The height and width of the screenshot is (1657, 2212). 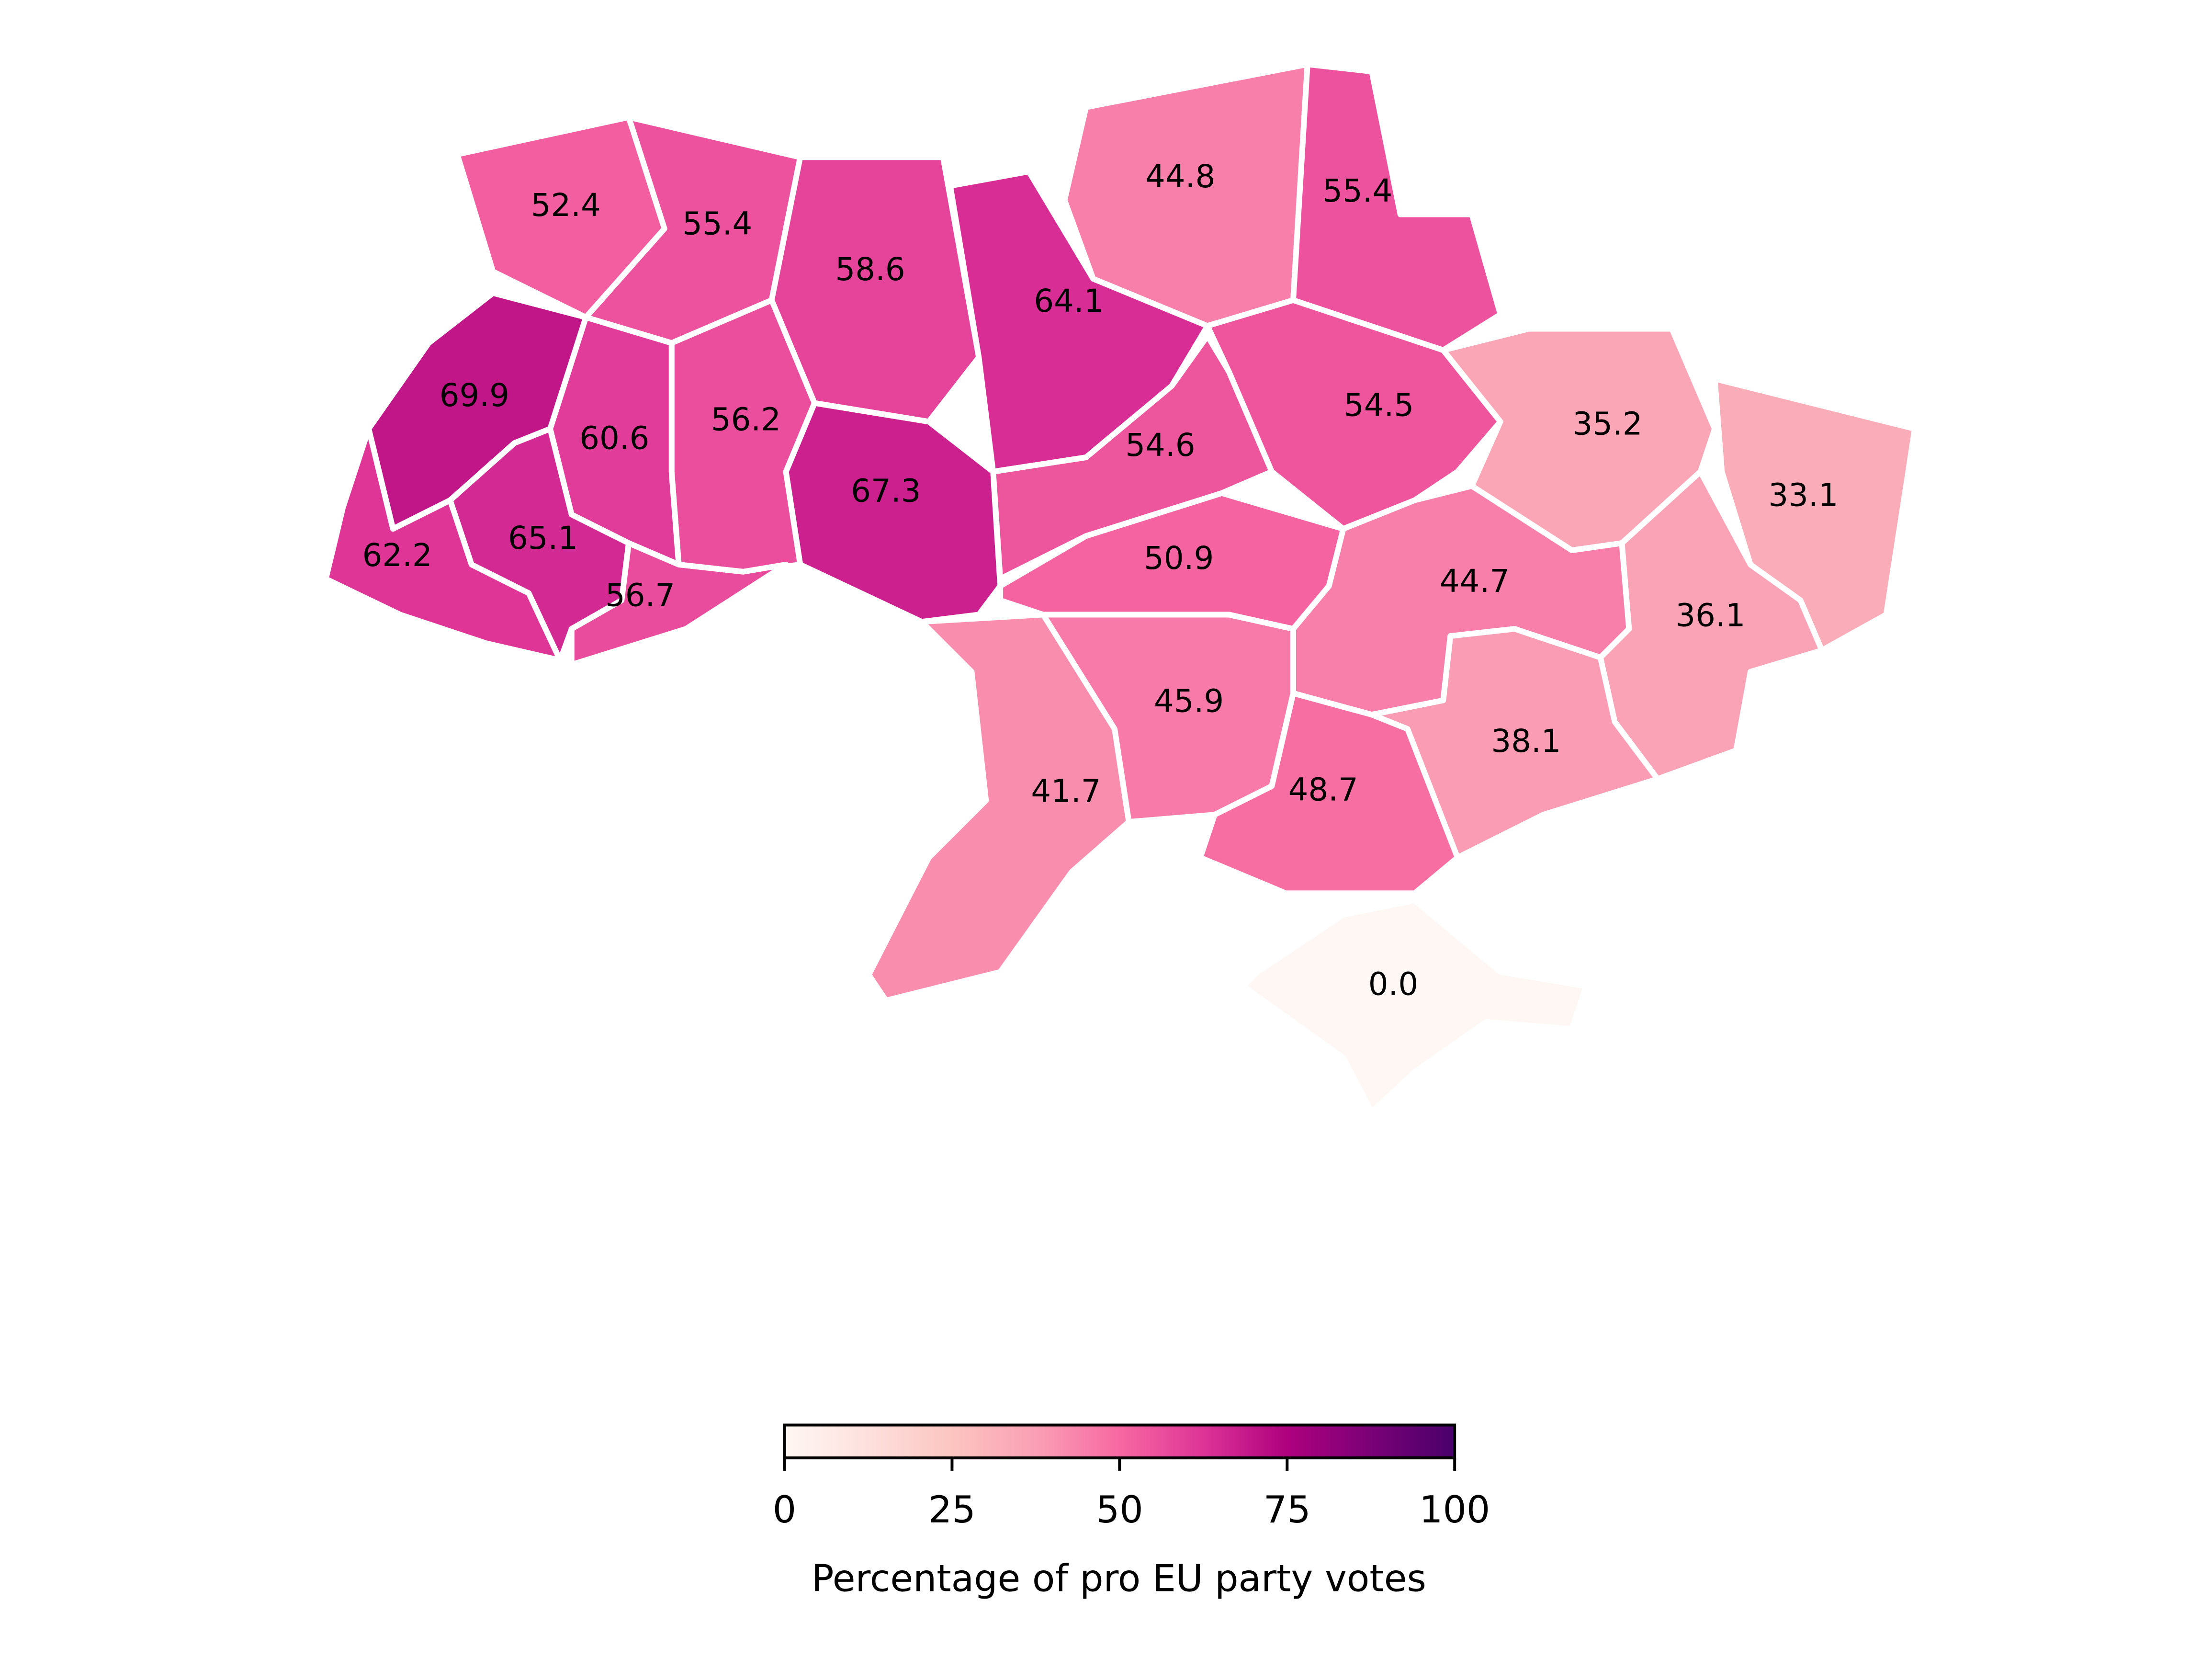 What do you see at coordinates (952, 1510) in the screenshot?
I see `colorbar-tick-label: 25` at bounding box center [952, 1510].